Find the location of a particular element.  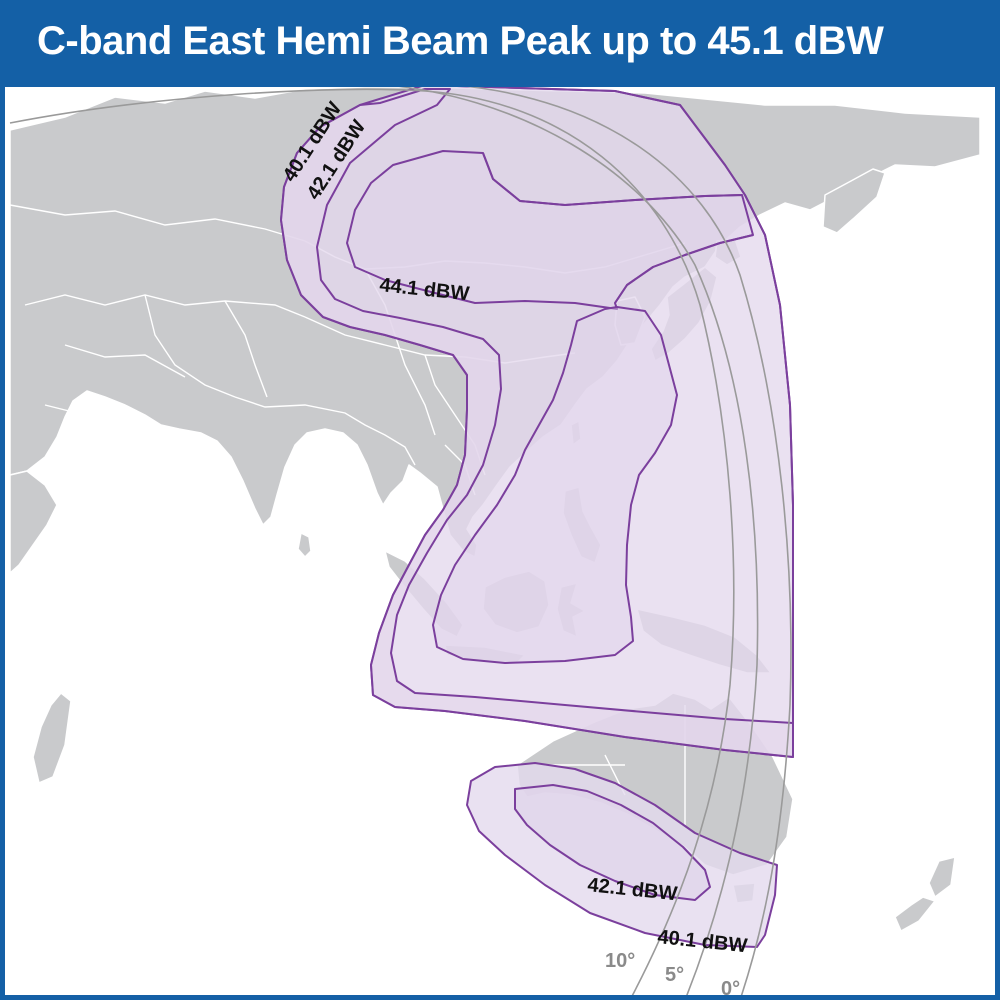

label-elevation-5: 5° is located at coordinates (674, 975).